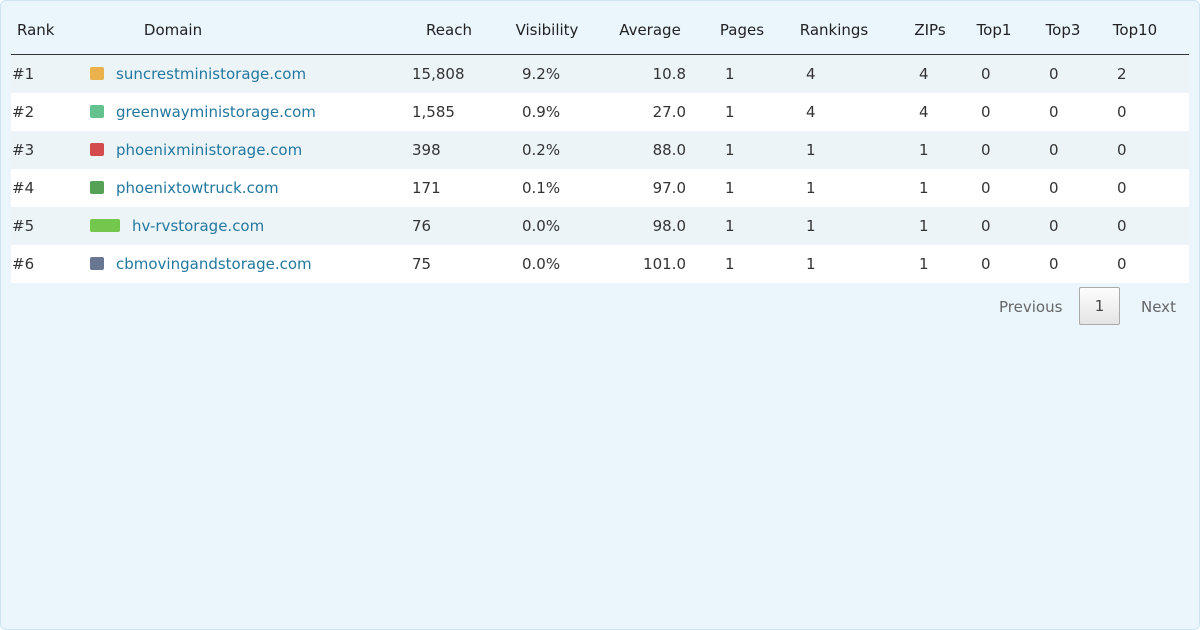 The image size is (1200, 630). Describe the element at coordinates (541, 188) in the screenshot. I see `table-cell: 0.1%` at that location.